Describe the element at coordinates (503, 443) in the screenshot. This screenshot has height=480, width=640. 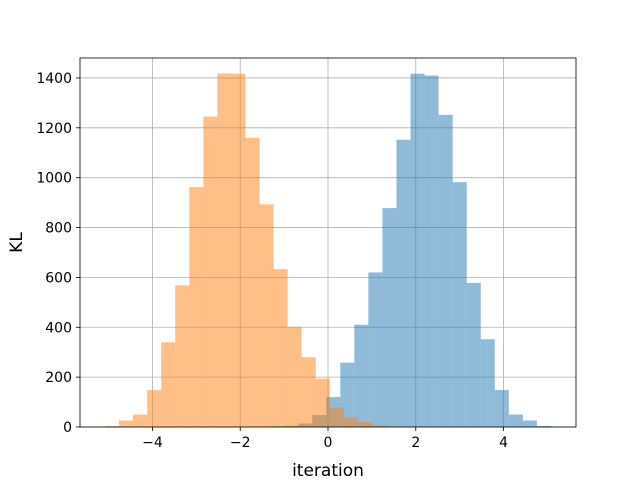
I see `x-tick-label: 4` at that location.